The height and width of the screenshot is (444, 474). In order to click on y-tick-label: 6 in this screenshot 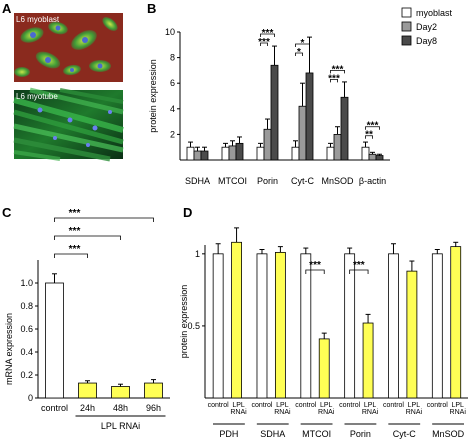, I will do `click(172, 83)`.